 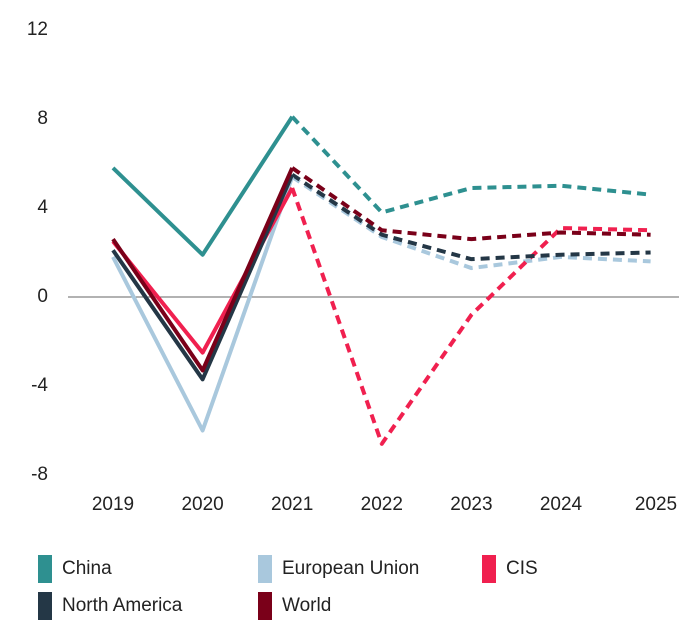 I want to click on x-tick-label: 2020, so click(x=202, y=504).